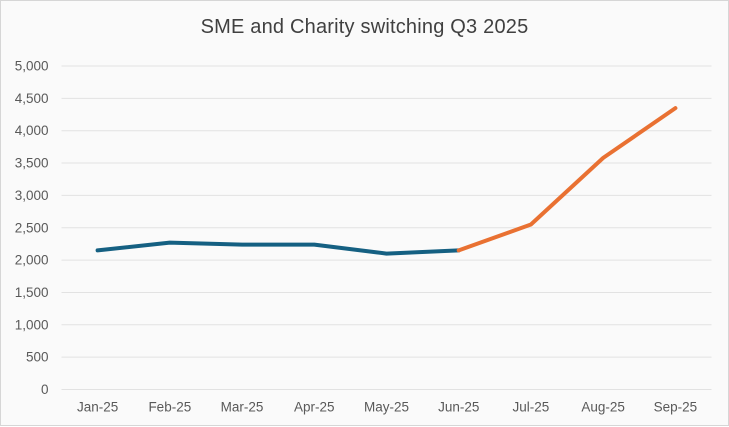 Image resolution: width=729 pixels, height=427 pixels. I want to click on y-tick-label: 1,500, so click(32, 292).